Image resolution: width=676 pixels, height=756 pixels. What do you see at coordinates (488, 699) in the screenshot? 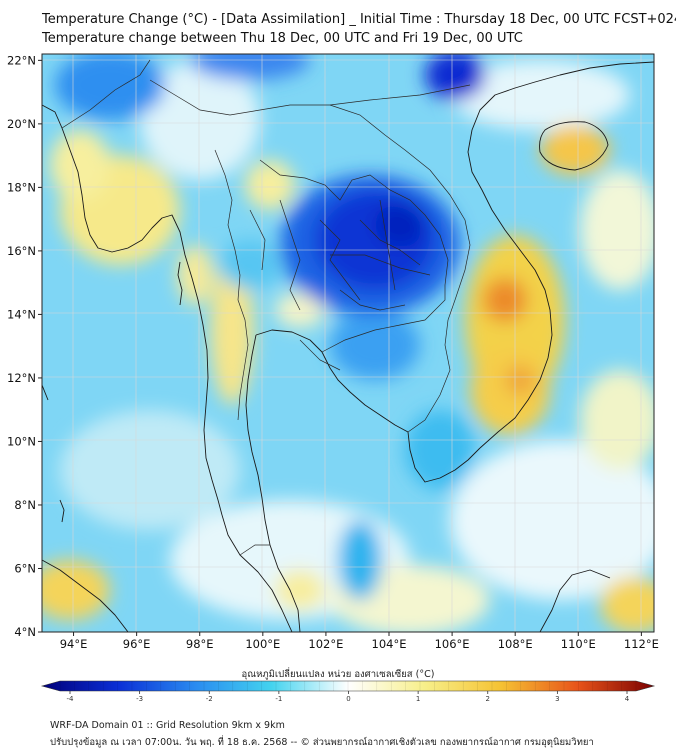
I see `colorbar-tick-label: 2` at bounding box center [488, 699].